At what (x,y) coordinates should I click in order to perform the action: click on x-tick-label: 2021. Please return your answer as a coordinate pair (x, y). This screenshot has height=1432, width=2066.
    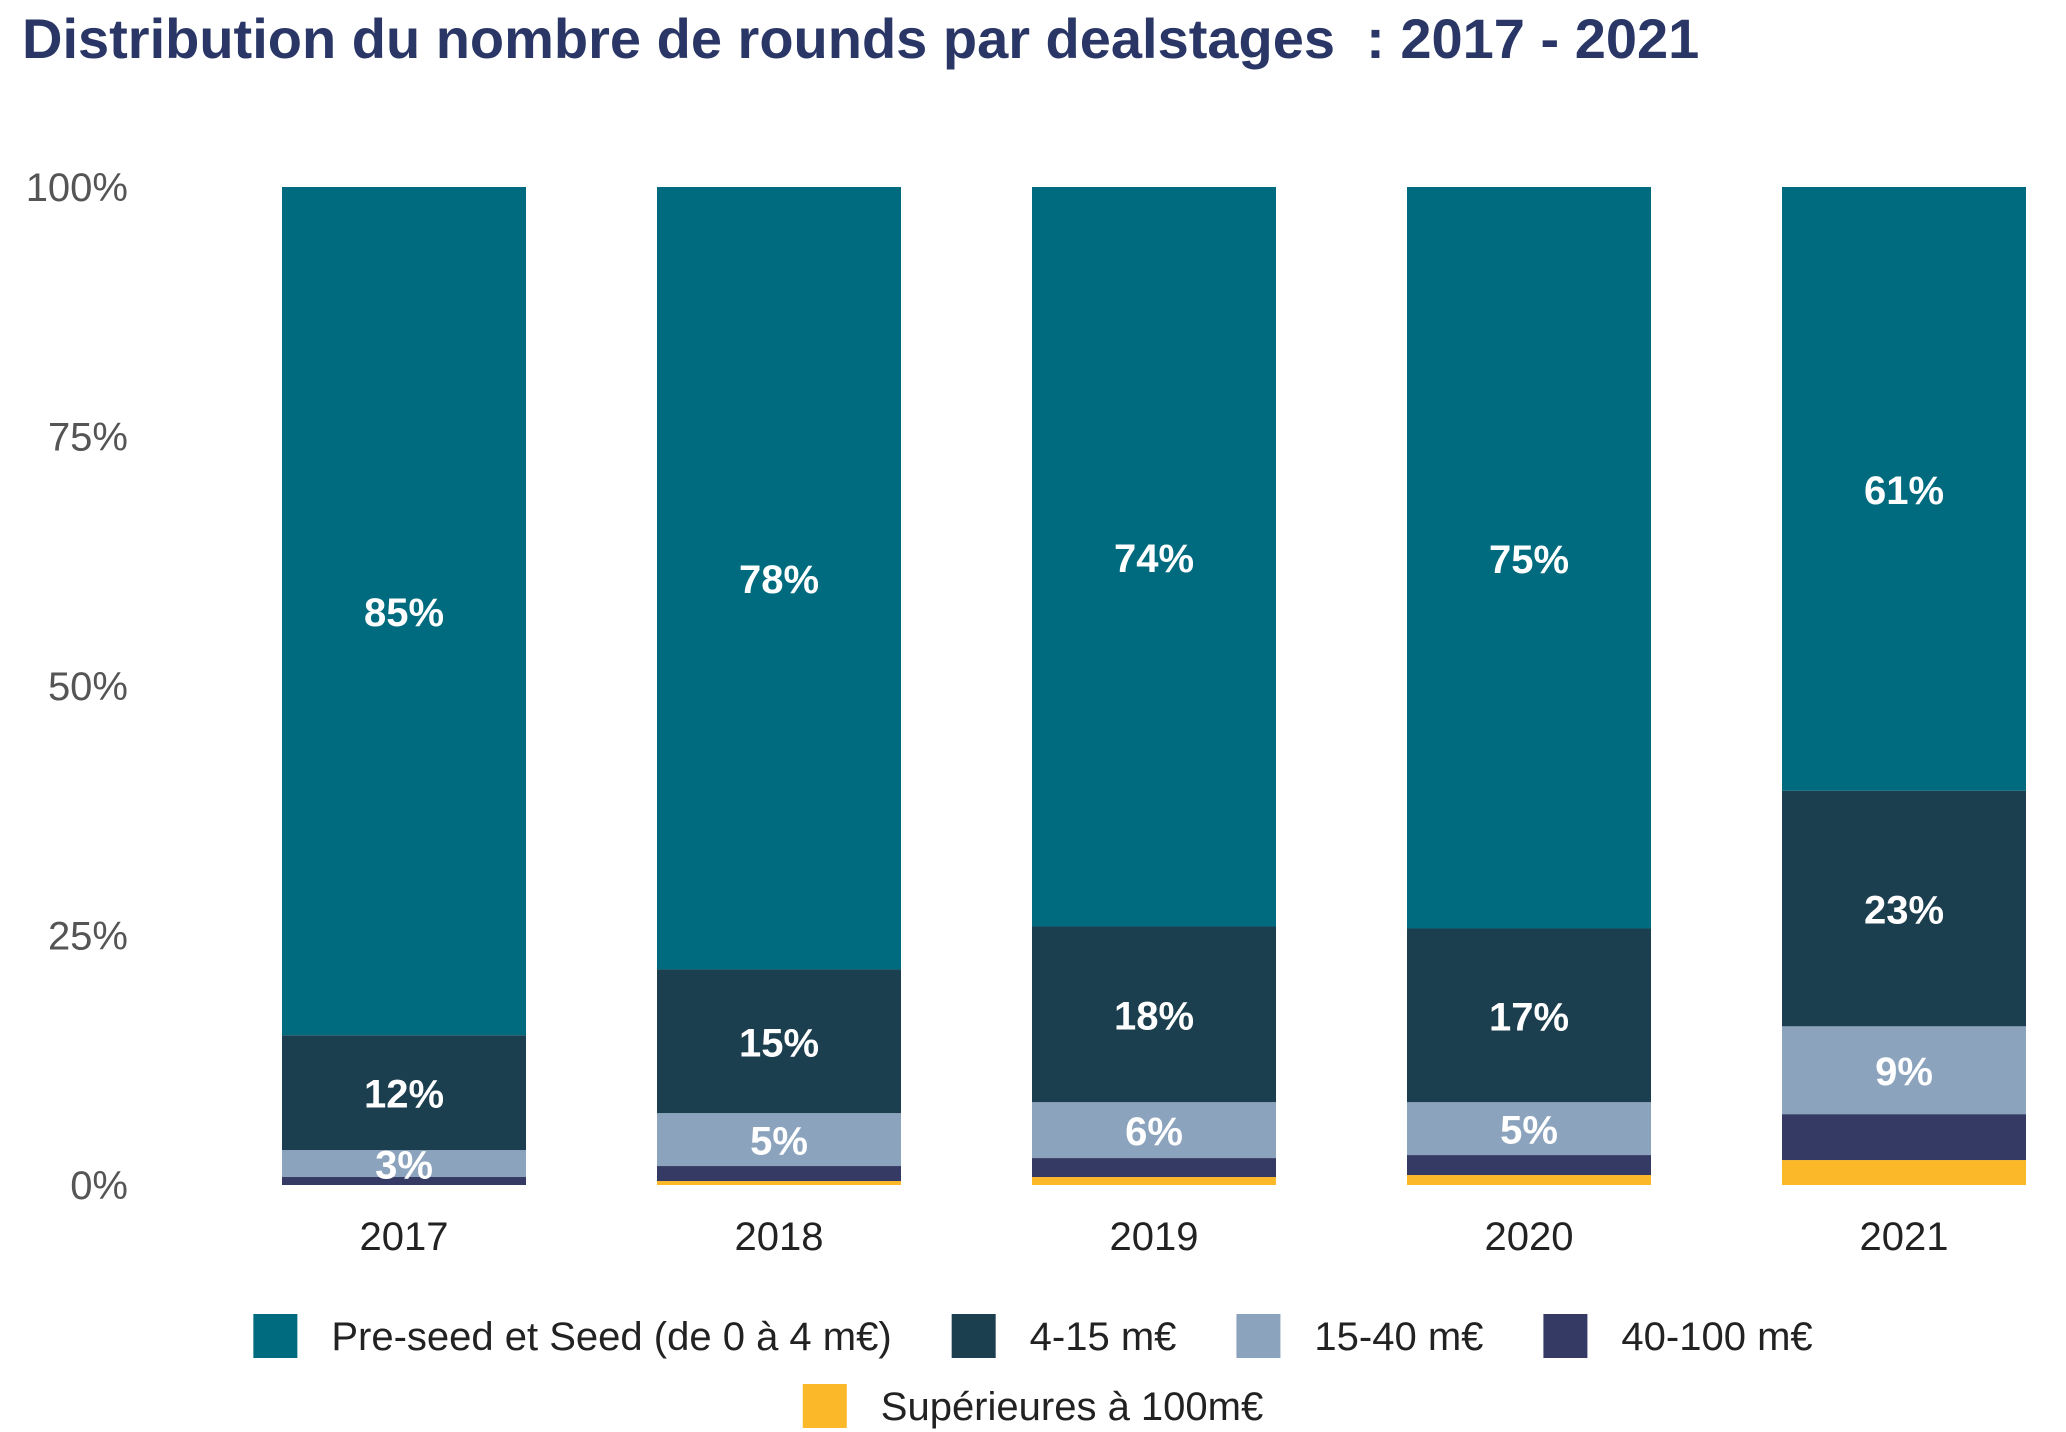
    Looking at the image, I should click on (1904, 1237).